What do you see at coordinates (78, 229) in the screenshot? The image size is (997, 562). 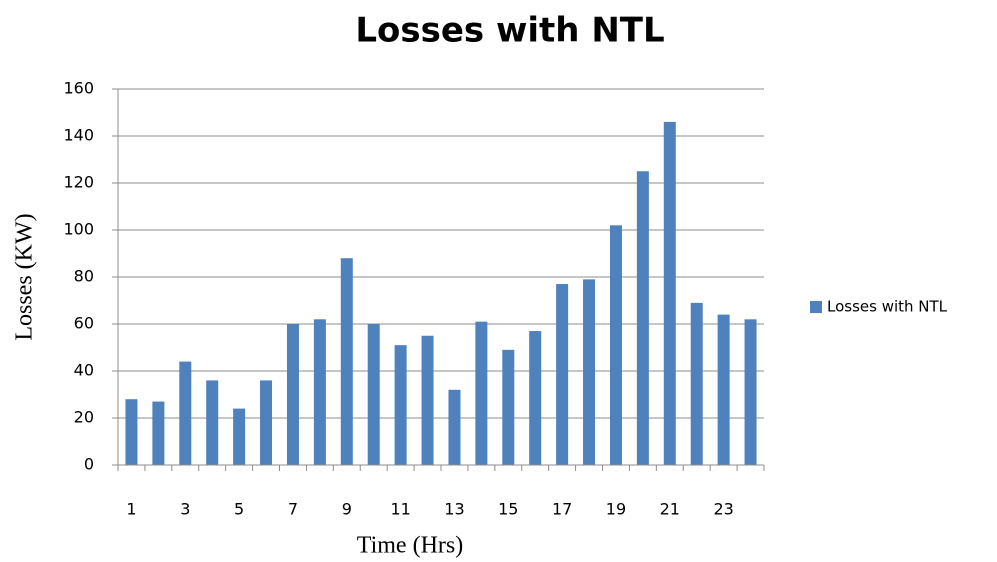 I see `y-tick-label: 100` at bounding box center [78, 229].